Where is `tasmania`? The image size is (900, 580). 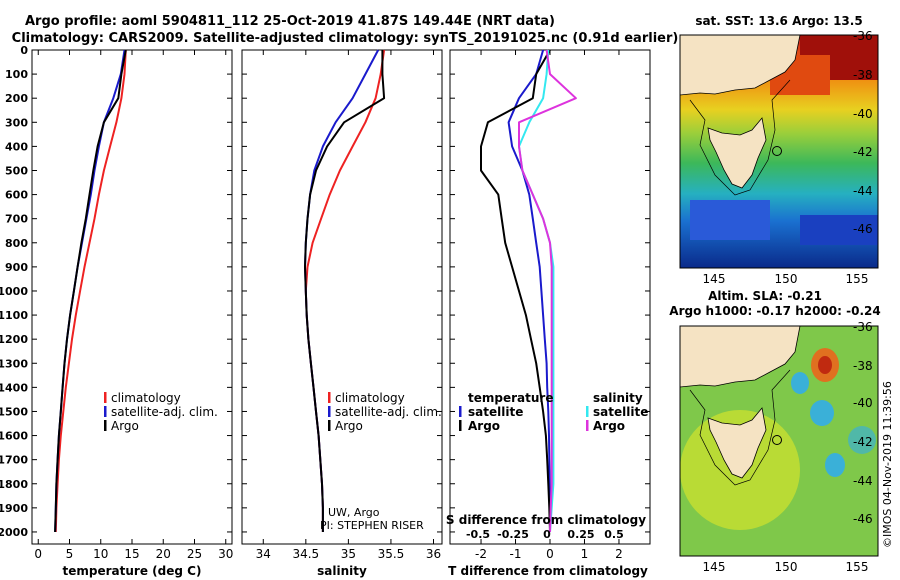
tasmania is located at coordinates (737, 443).